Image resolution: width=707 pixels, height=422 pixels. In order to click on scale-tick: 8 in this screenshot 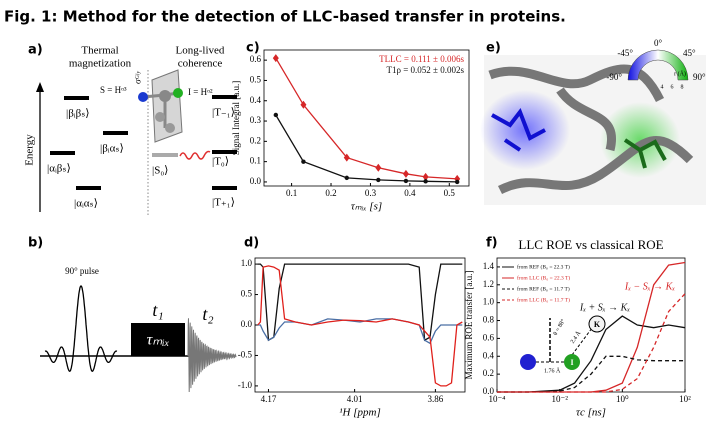, I will do `click(682, 87)`.